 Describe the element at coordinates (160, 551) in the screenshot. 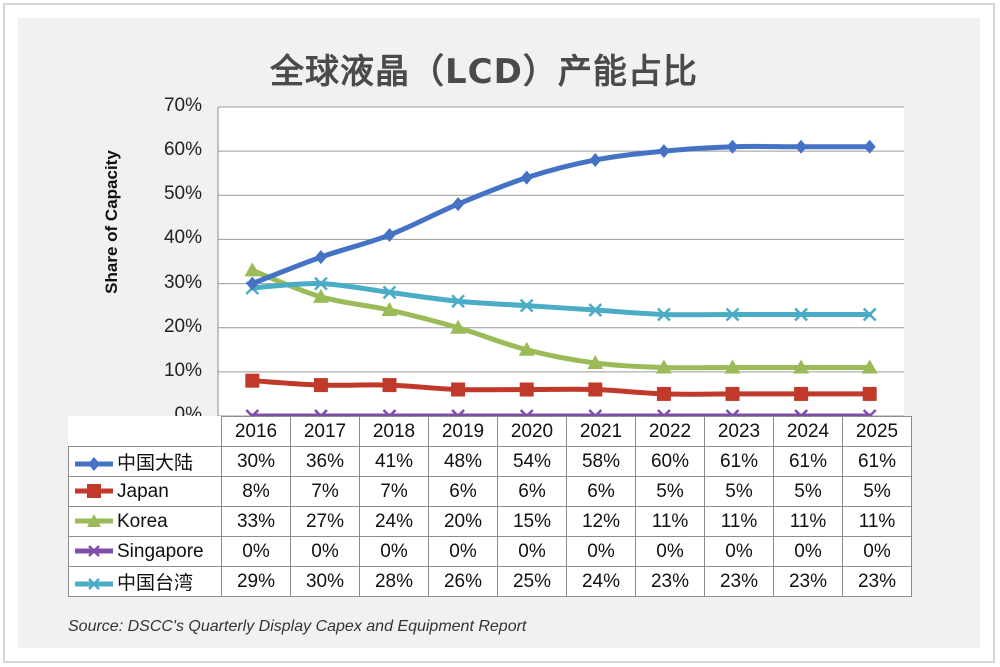

I see `series-name: Singapore` at that location.